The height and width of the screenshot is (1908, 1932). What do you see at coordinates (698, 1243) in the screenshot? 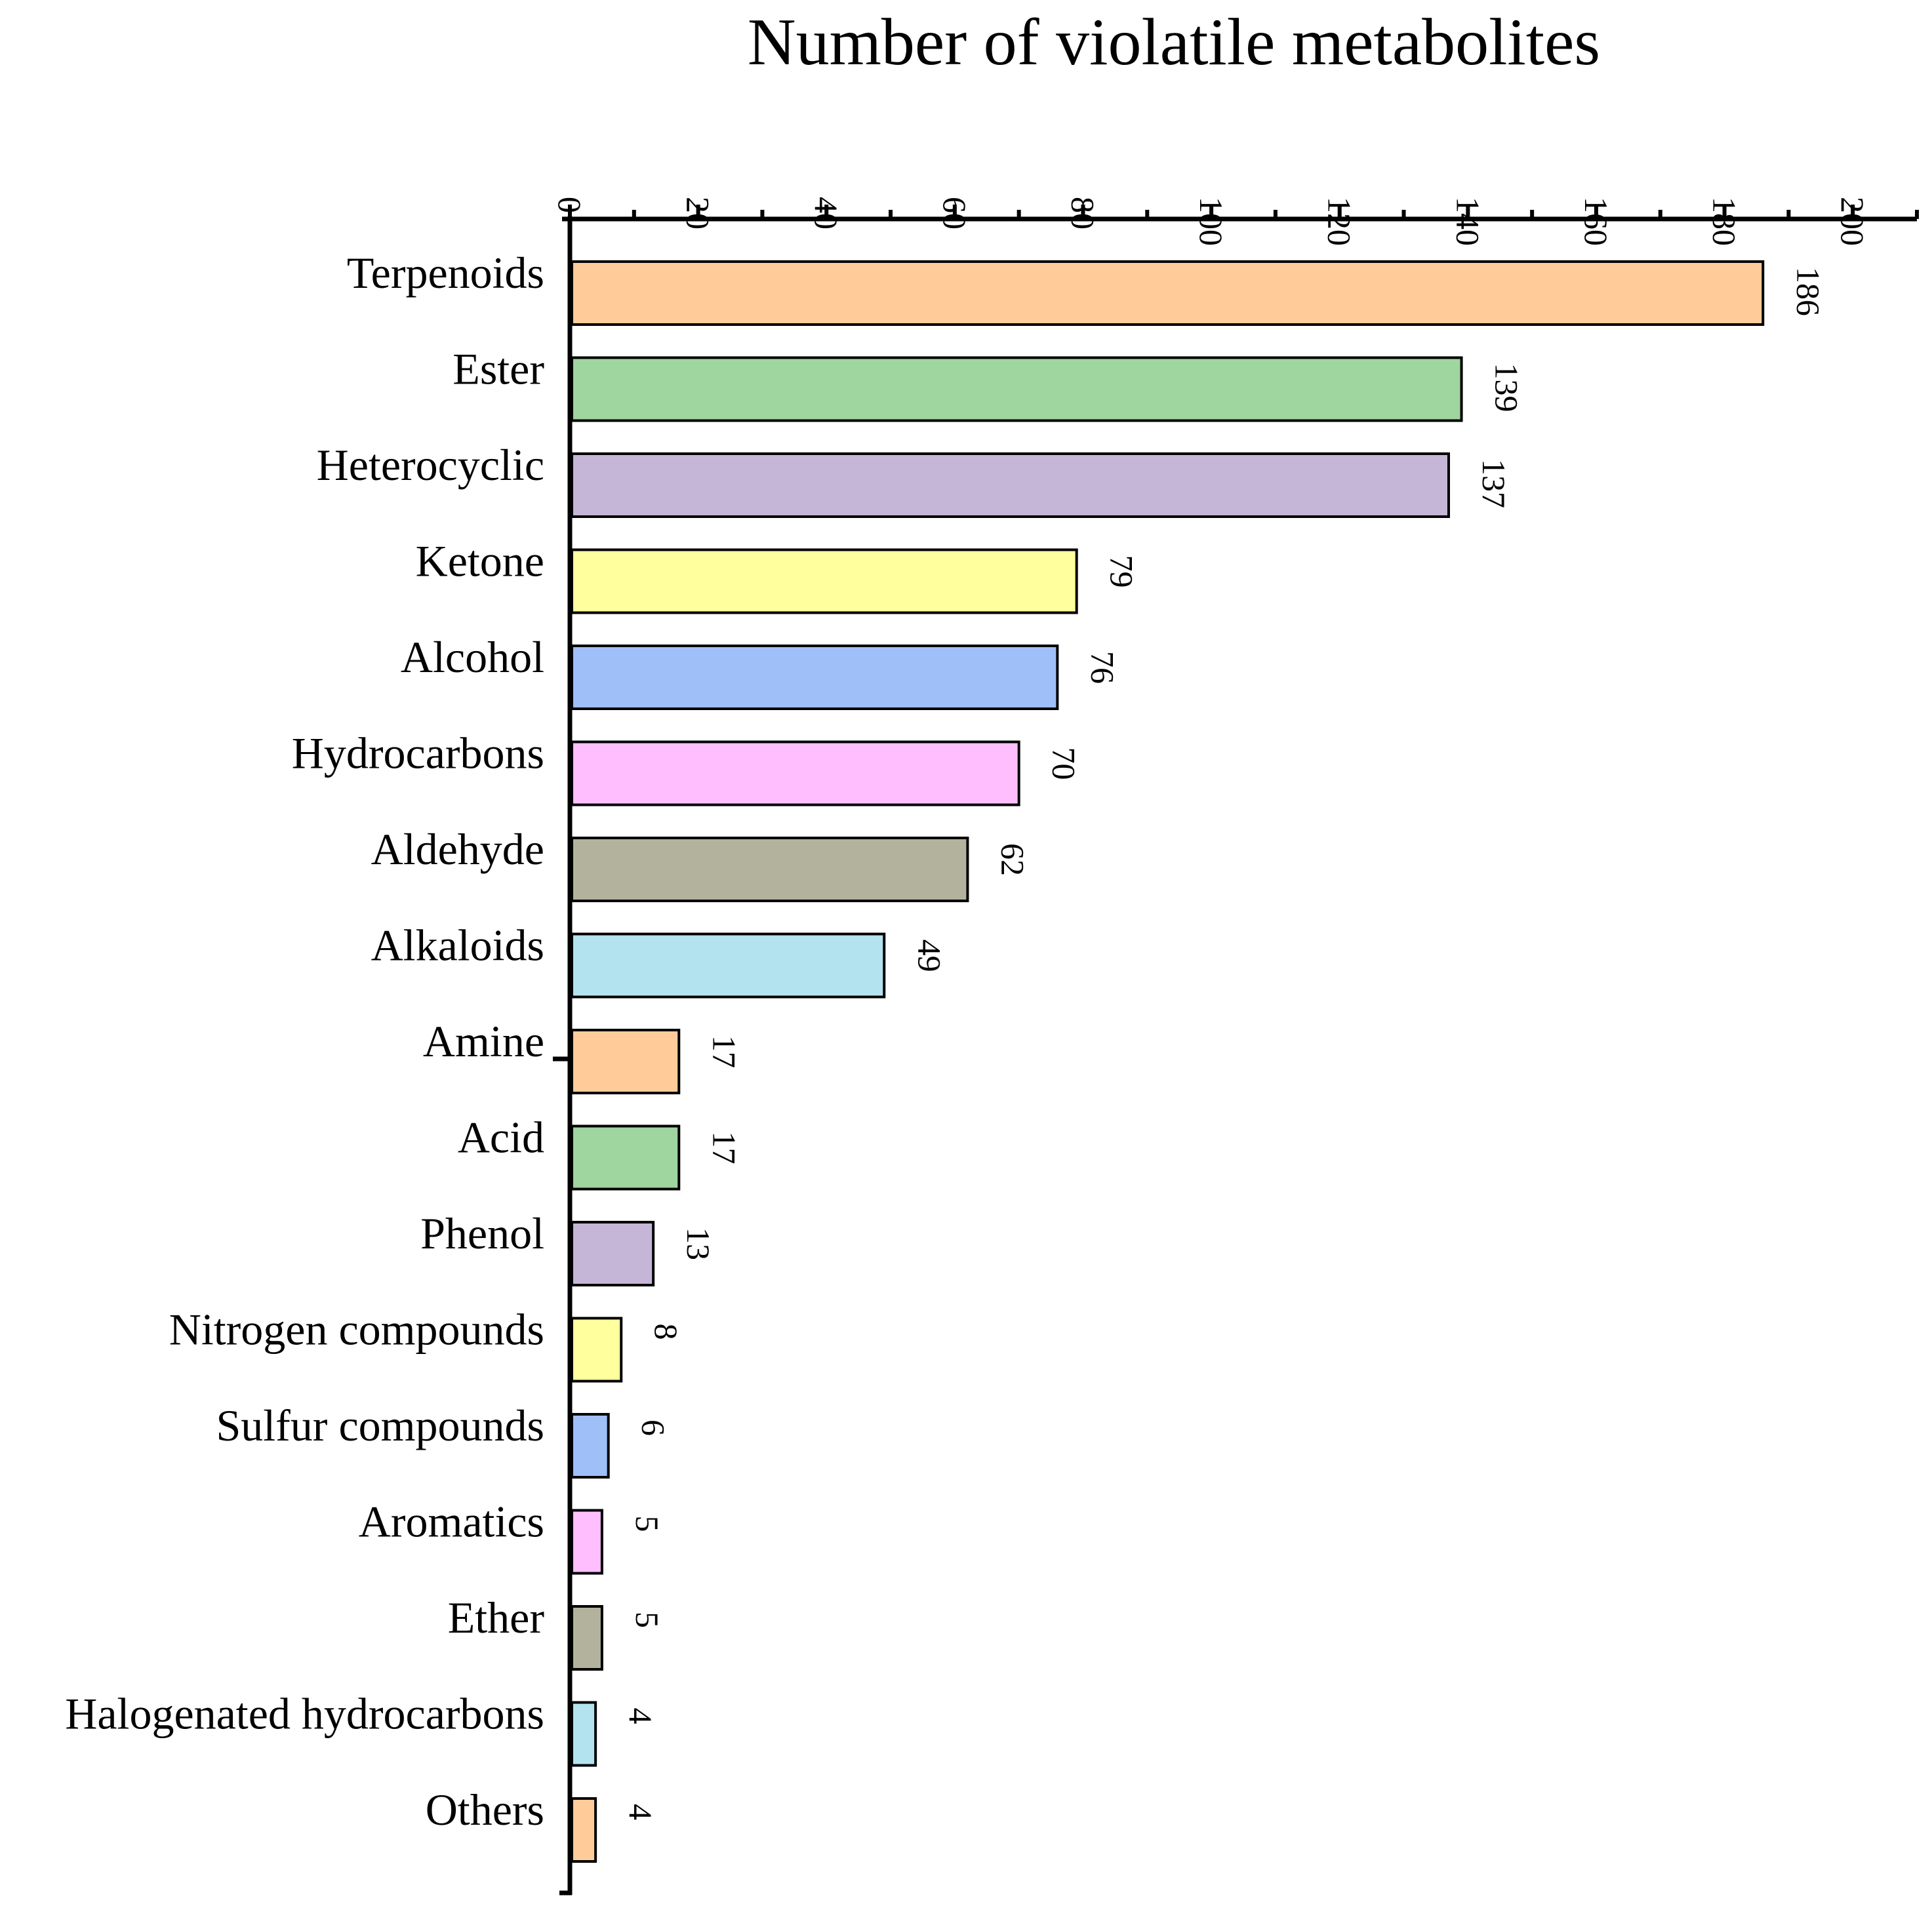
I see `value-label: 13` at bounding box center [698, 1243].